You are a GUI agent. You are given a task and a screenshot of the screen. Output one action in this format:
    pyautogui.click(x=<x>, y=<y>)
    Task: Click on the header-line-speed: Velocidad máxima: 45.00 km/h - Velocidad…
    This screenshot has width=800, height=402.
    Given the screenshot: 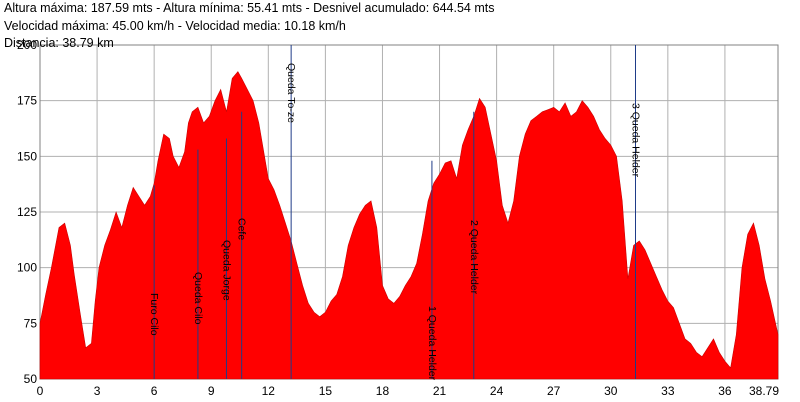 What is the action you would take?
    pyautogui.click(x=175, y=25)
    